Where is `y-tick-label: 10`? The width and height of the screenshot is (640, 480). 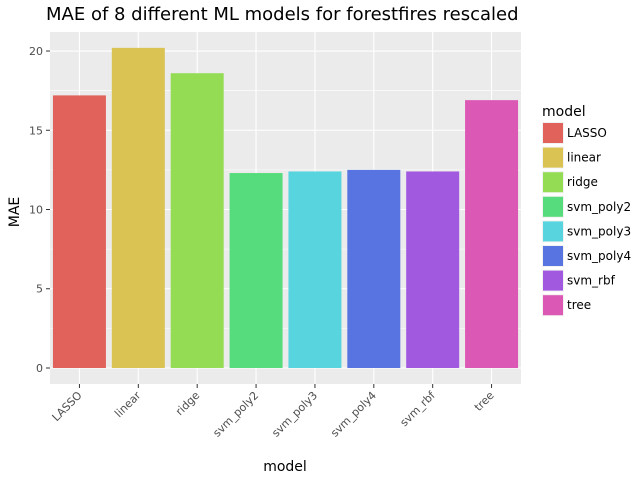 y-tick-label: 10 is located at coordinates (36, 210).